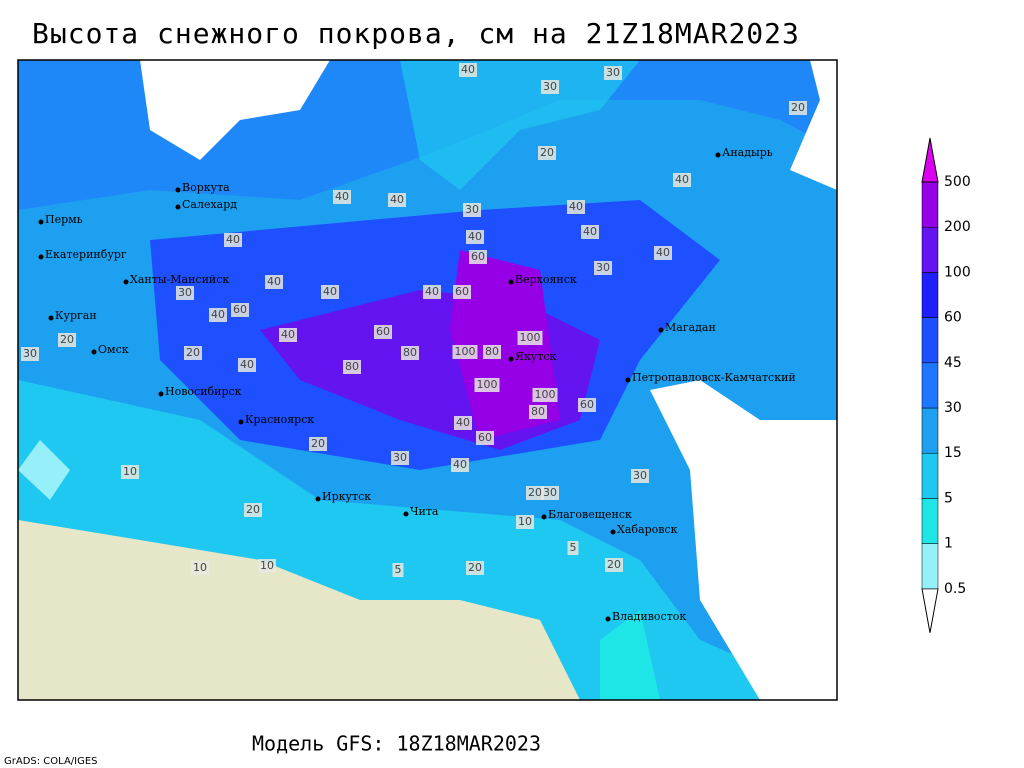 The width and height of the screenshot is (1024, 768). I want to click on city-name: Красноярск, so click(279, 419).